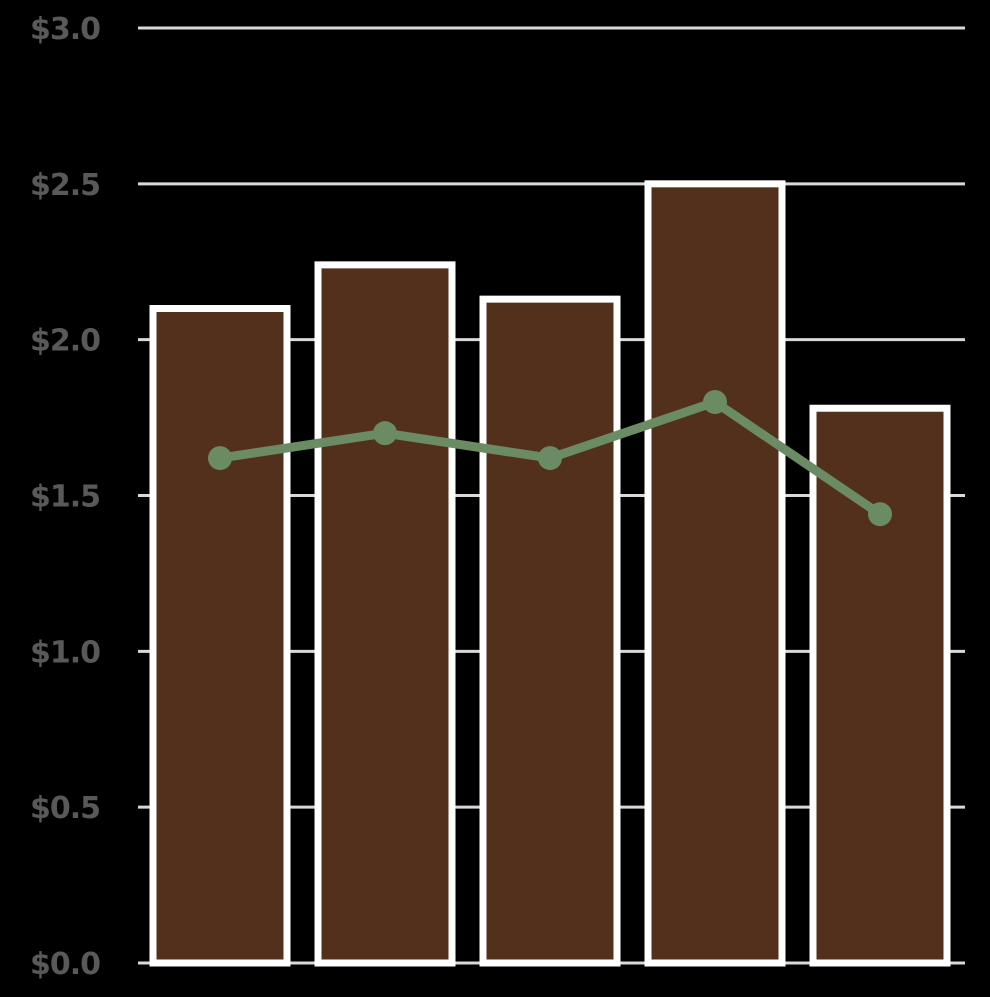 The height and width of the screenshot is (997, 990). Describe the element at coordinates (65, 185) in the screenshot. I see `y-tick-label: $2.5` at that location.